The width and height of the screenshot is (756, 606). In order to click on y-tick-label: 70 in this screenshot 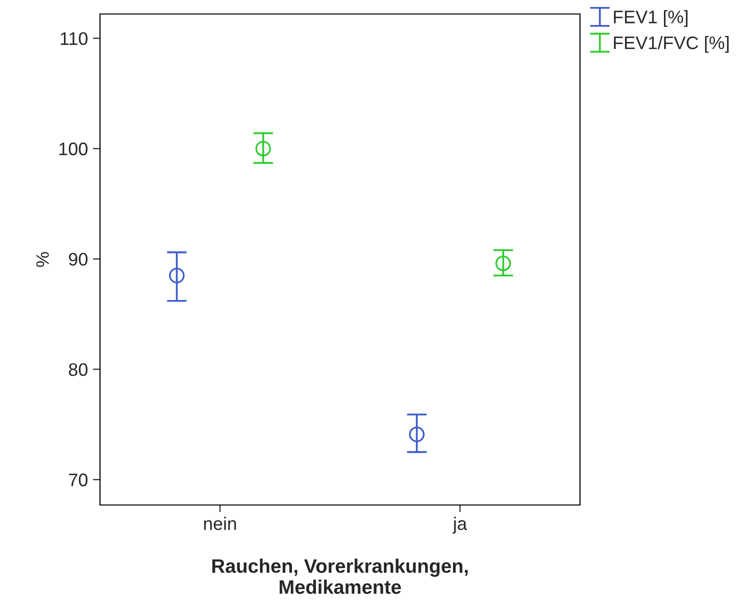, I will do `click(78, 480)`.